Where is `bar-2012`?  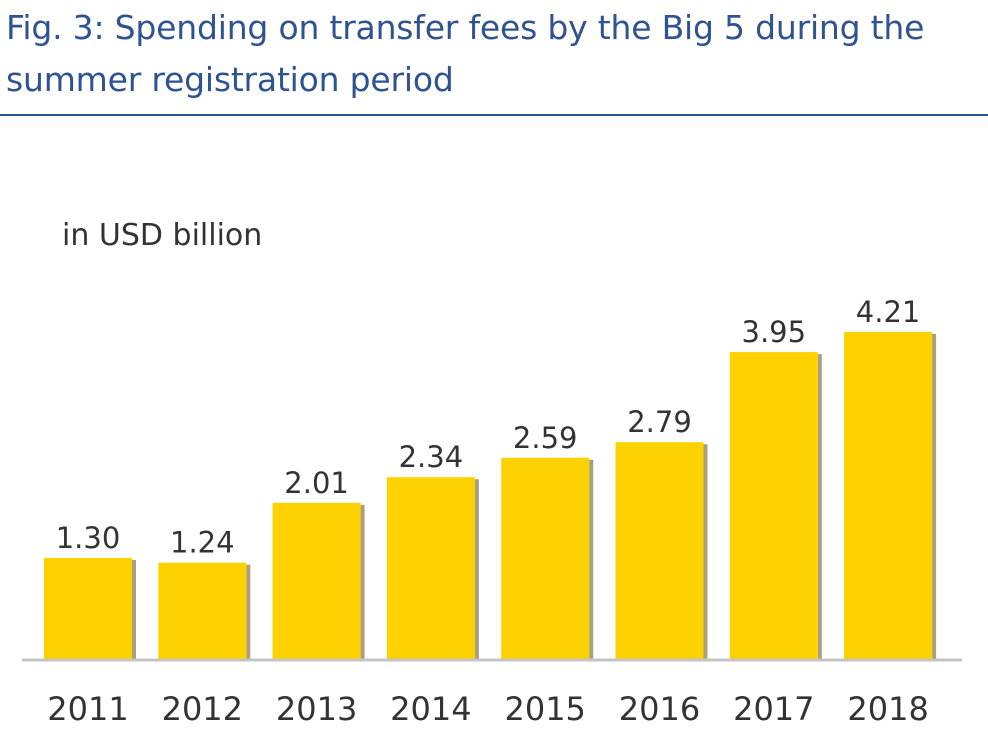
bar-2012 is located at coordinates (202, 610).